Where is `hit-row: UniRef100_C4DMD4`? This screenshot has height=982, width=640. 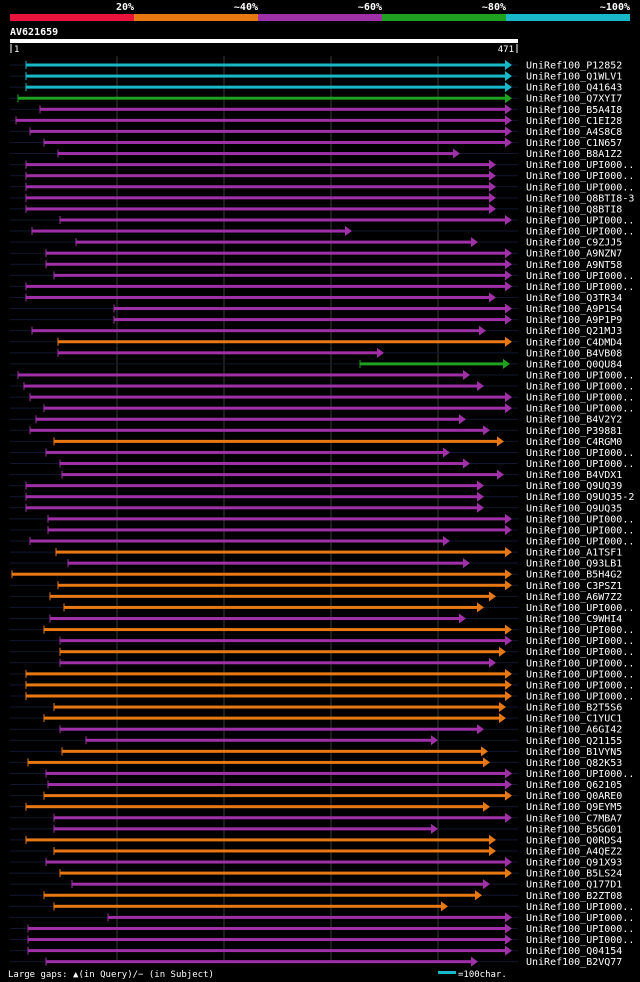 hit-row: UniRef100_C4DMD4 is located at coordinates (316, 342).